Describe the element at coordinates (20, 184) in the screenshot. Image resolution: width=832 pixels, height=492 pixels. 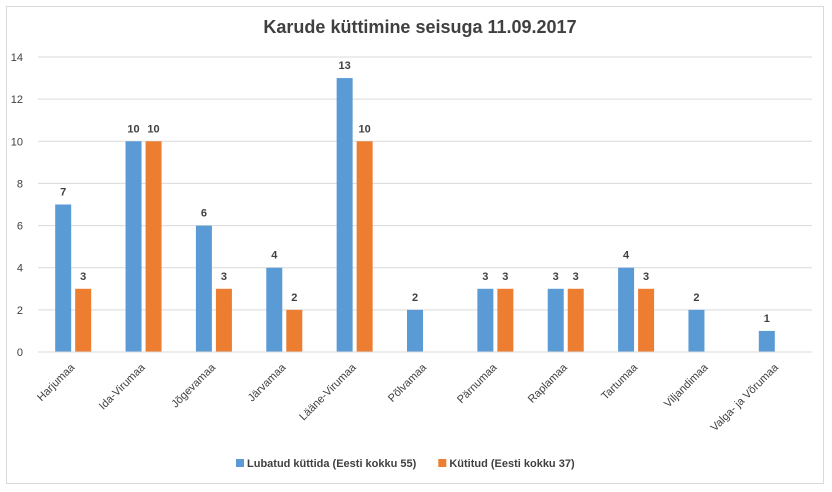
I see `y-tick-label: 8` at that location.